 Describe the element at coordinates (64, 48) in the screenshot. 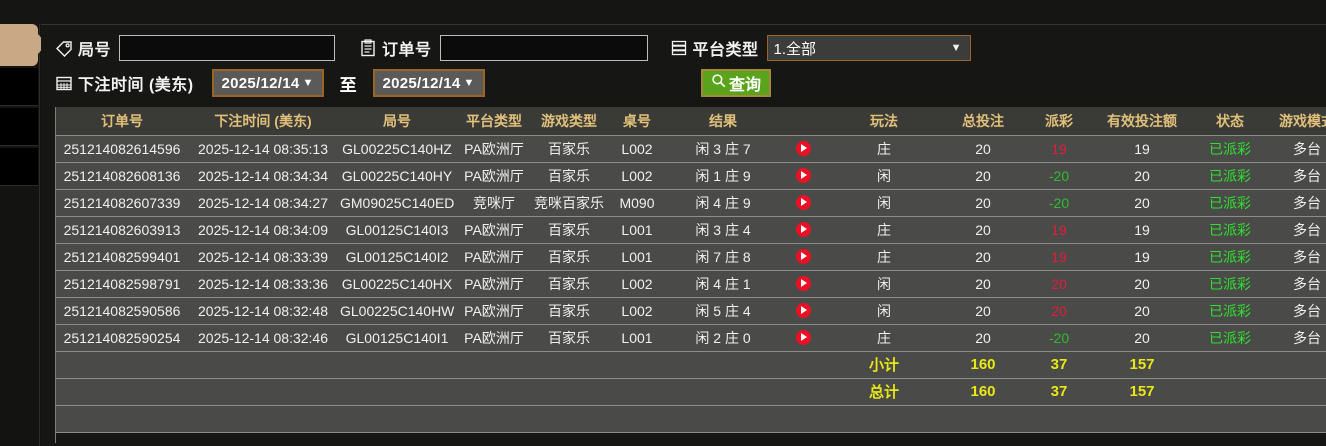

I see `tag-icon` at that location.